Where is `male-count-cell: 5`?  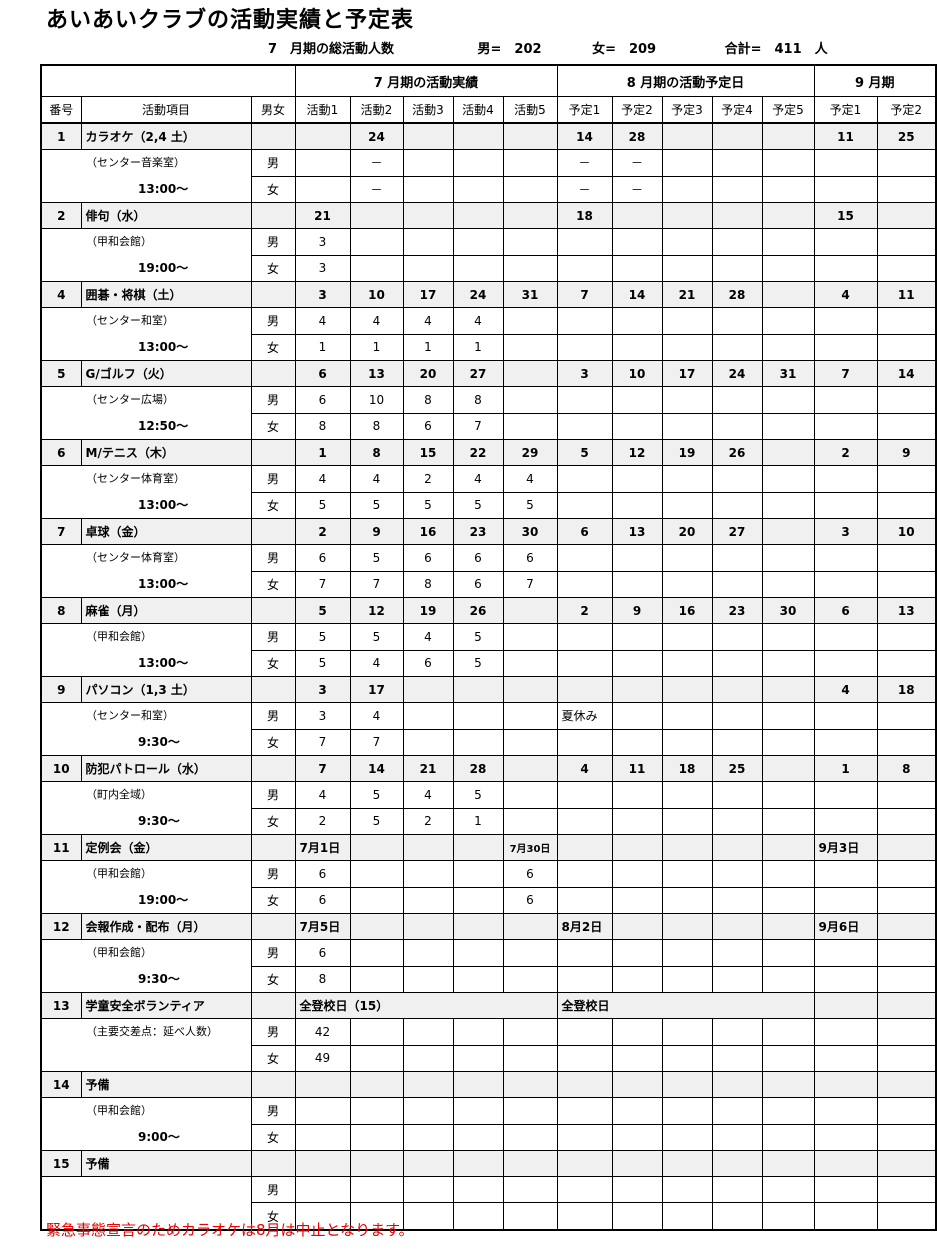 male-count-cell: 5 is located at coordinates (376, 558).